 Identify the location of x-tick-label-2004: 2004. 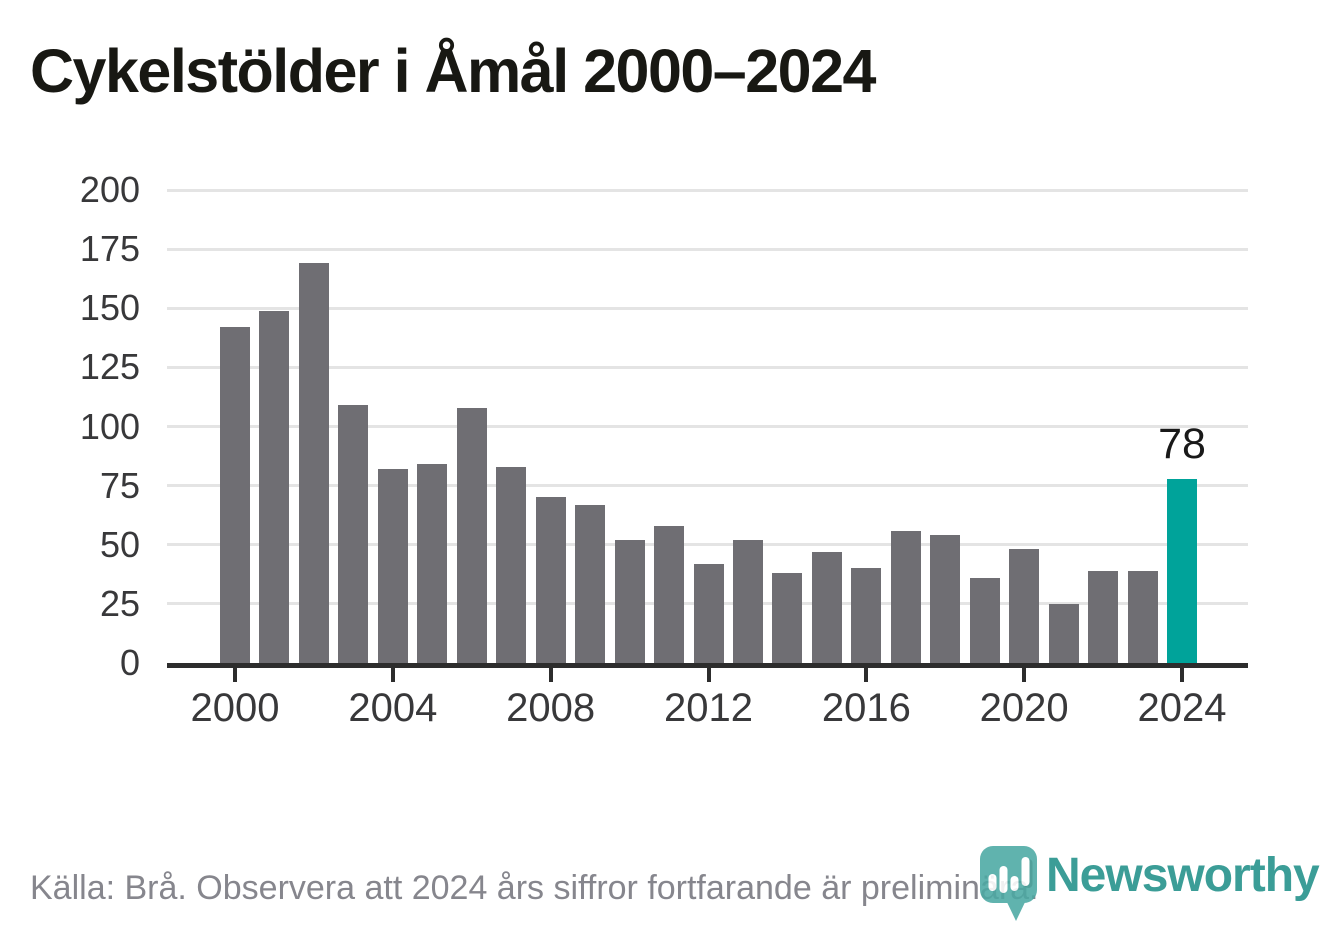
(393, 708).